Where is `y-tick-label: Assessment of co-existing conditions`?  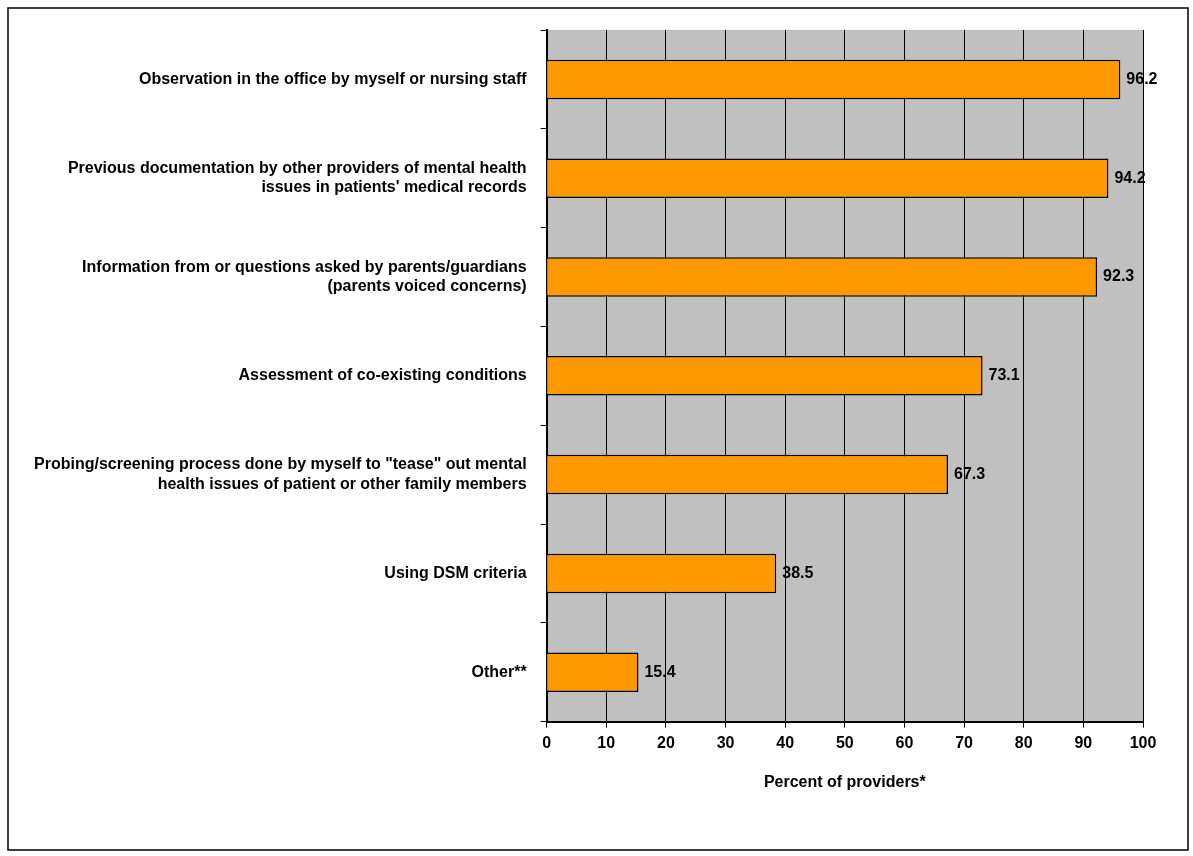
y-tick-label: Assessment of co-existing conditions is located at coordinates (382, 375).